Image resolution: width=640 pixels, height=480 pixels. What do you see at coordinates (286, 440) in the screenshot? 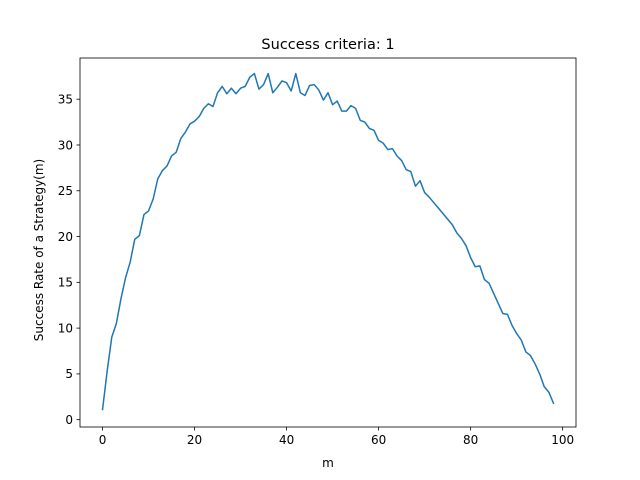
I see `x-tick-label: 40` at bounding box center [286, 440].